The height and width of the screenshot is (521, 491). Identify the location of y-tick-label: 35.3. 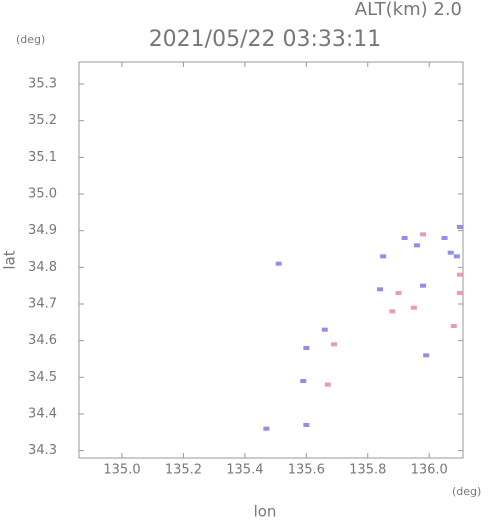
(42, 84).